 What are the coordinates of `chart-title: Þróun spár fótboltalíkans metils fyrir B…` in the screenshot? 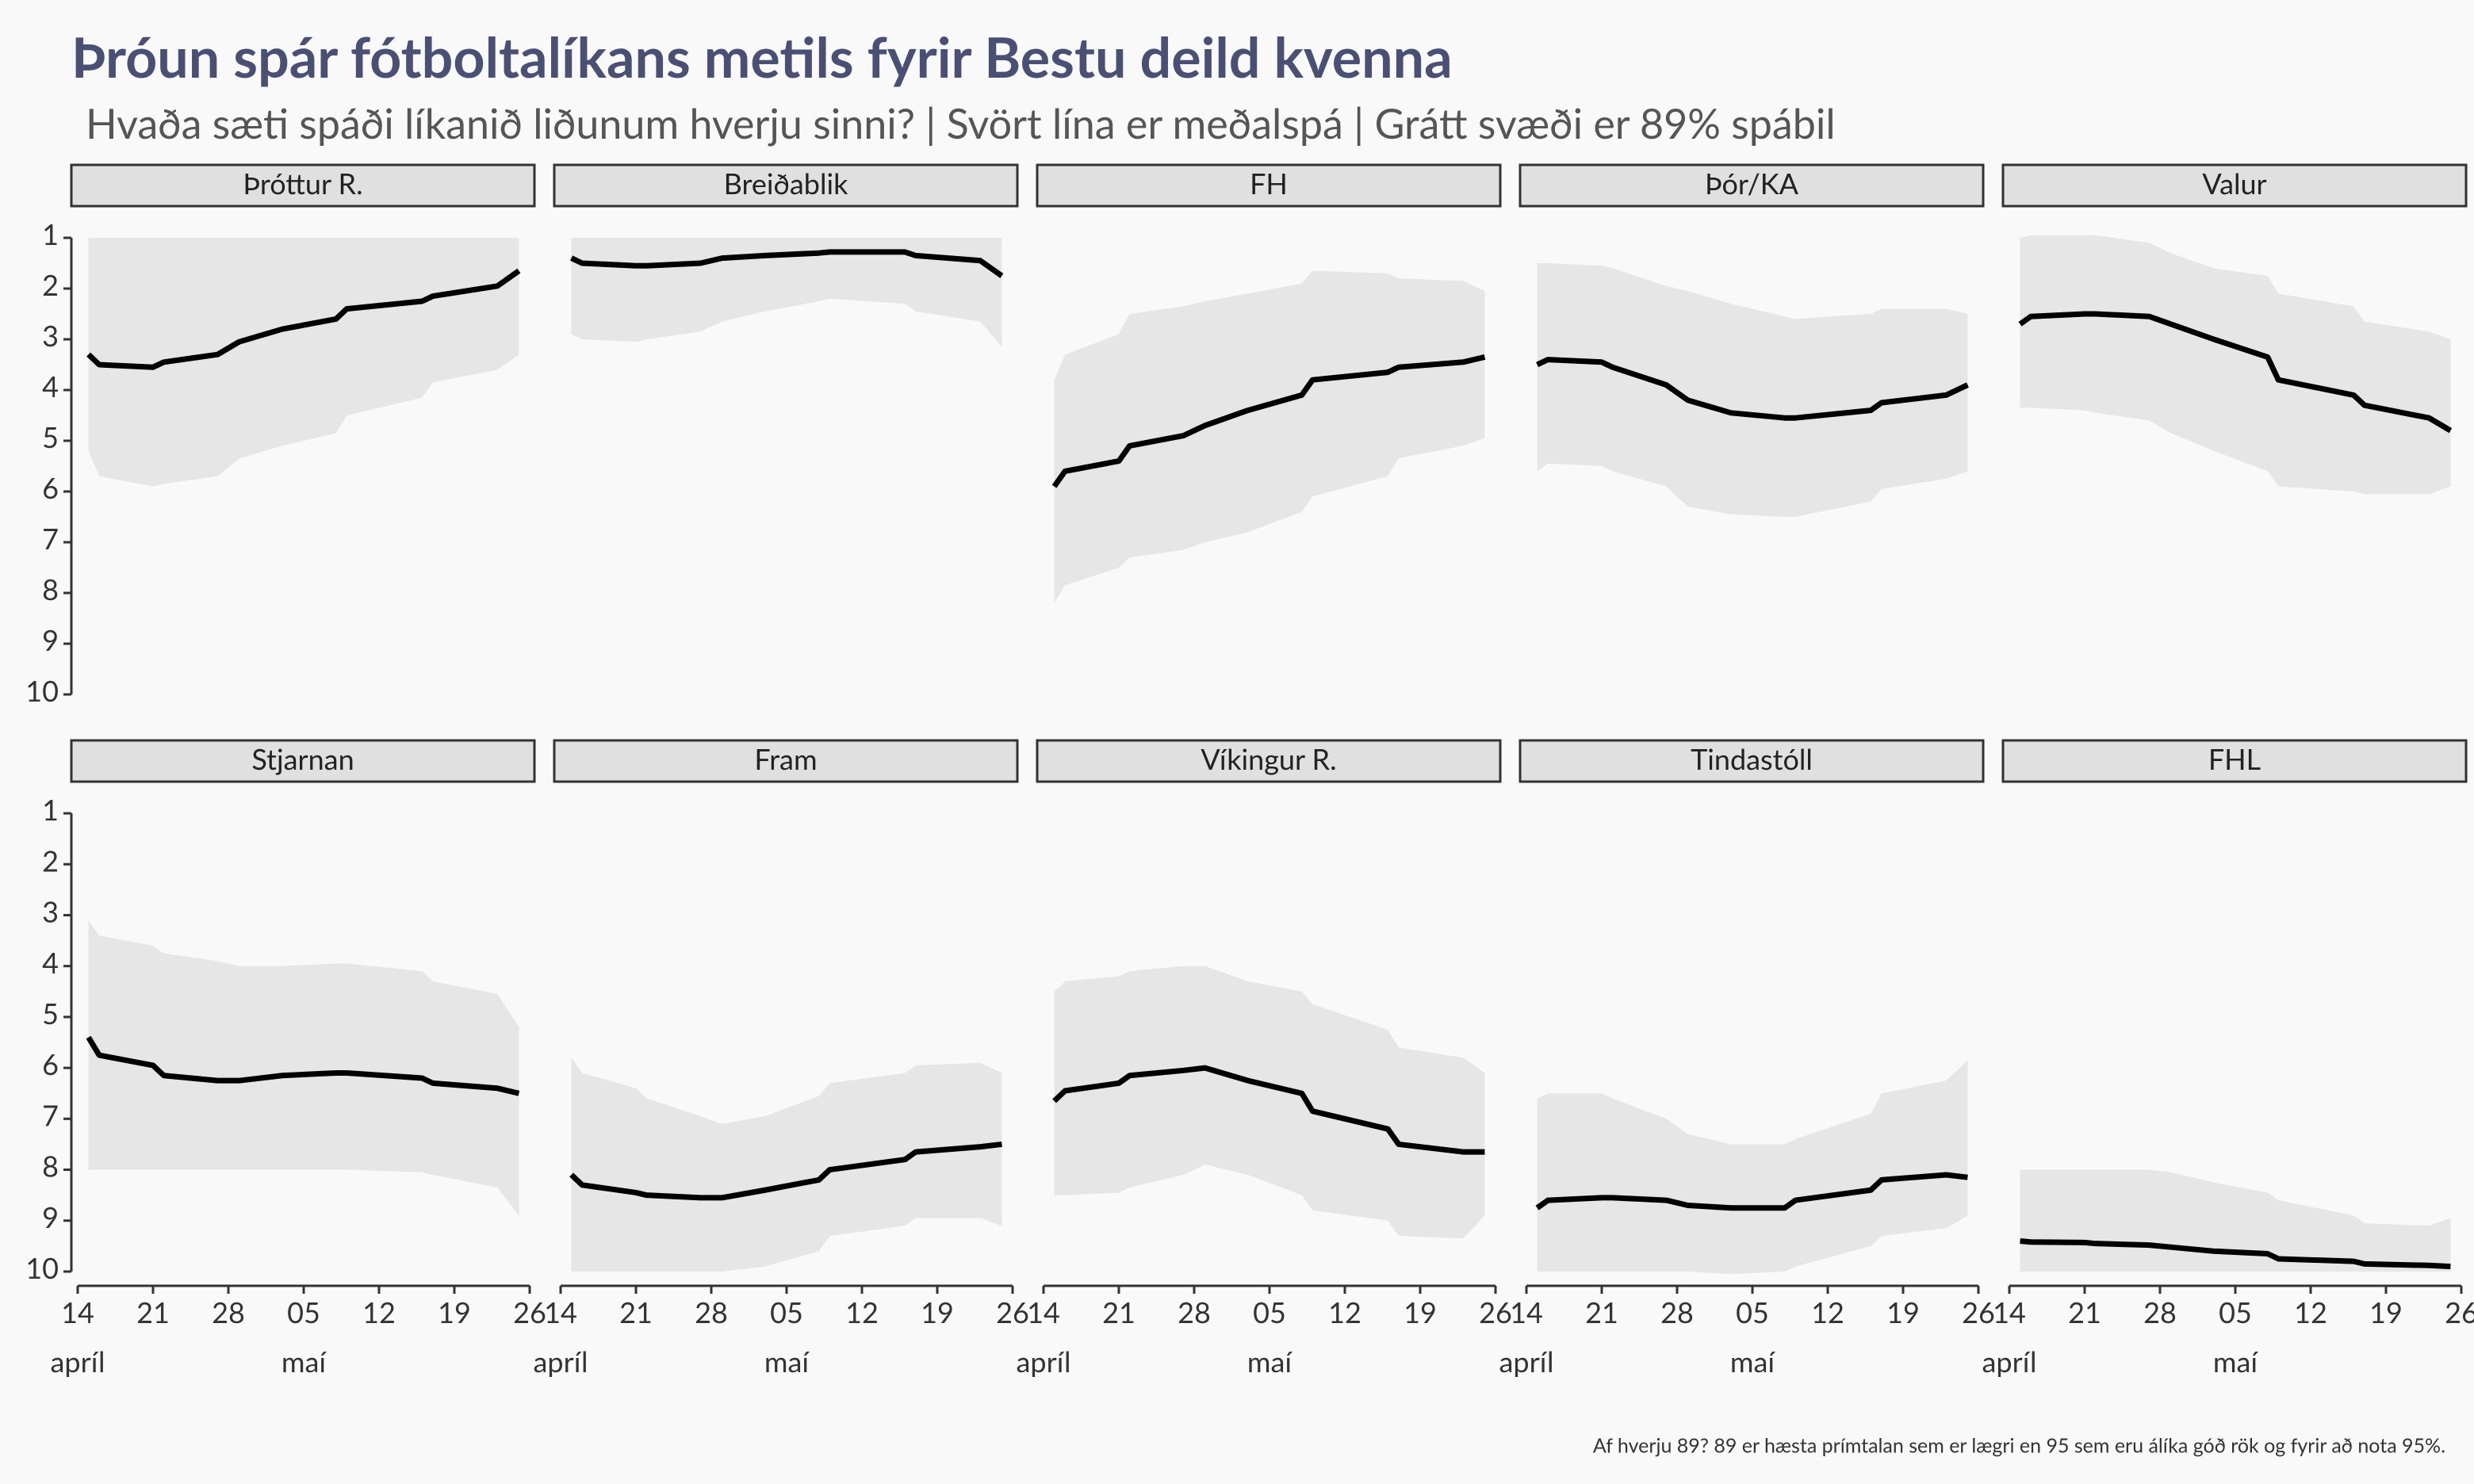 It's located at (762, 56).